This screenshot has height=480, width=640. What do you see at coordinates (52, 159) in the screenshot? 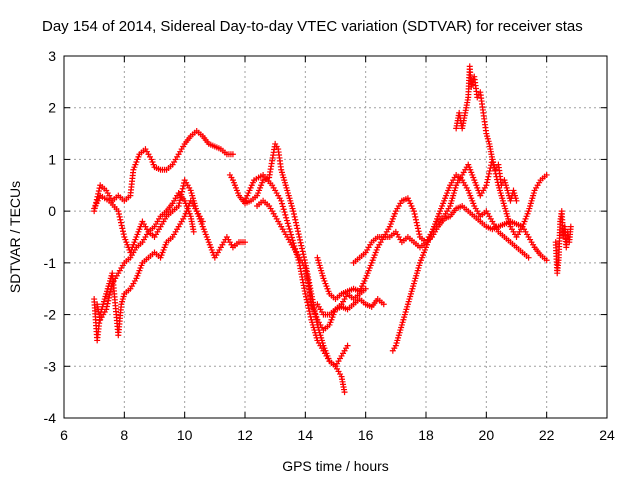
I see `y-tick-label: 1` at bounding box center [52, 159].